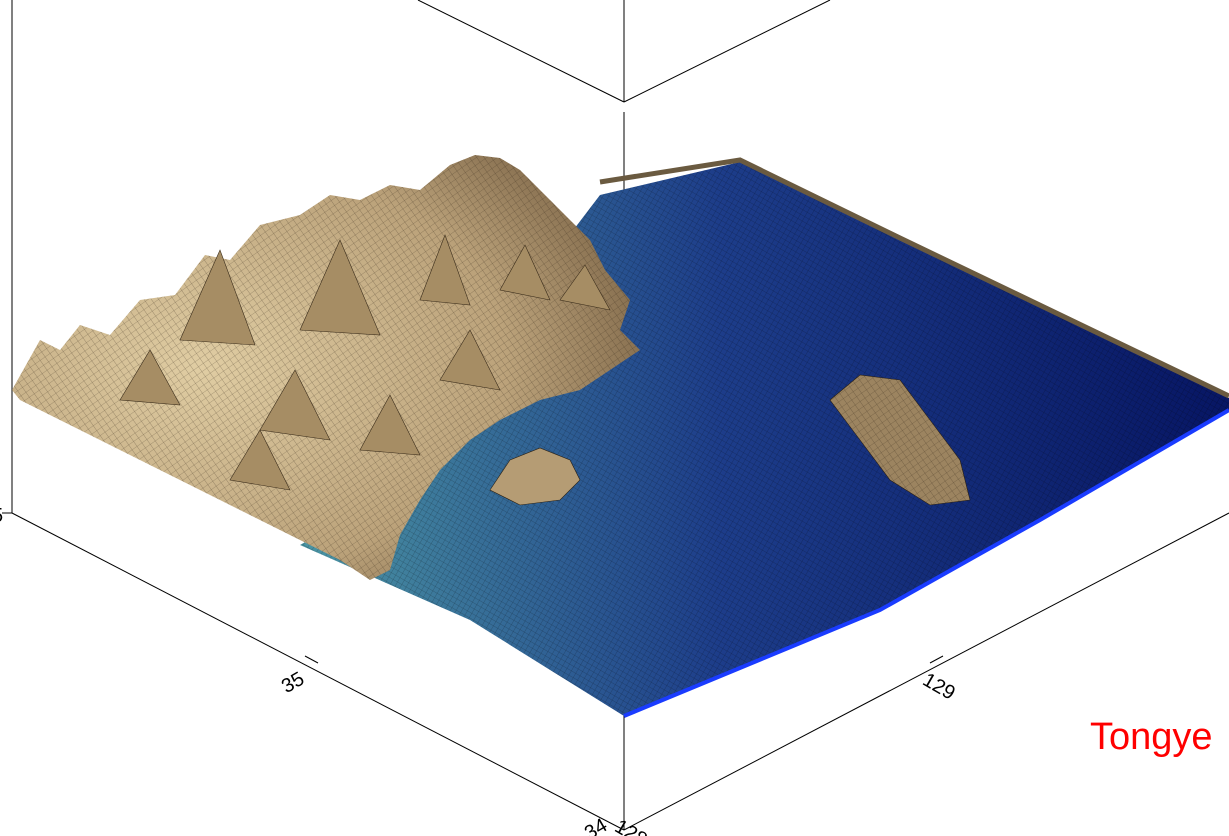  I want to click on z-tick: 5, so click(1, 516).